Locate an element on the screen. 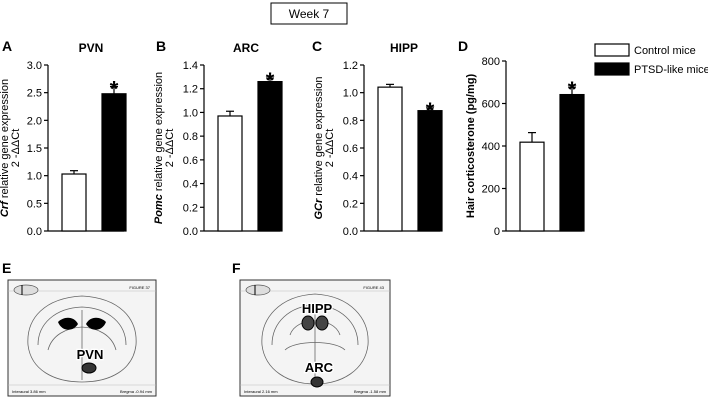 The image size is (708, 403). atlas-footer-left-e: Interaural 3.86 mm is located at coordinates (29, 391).